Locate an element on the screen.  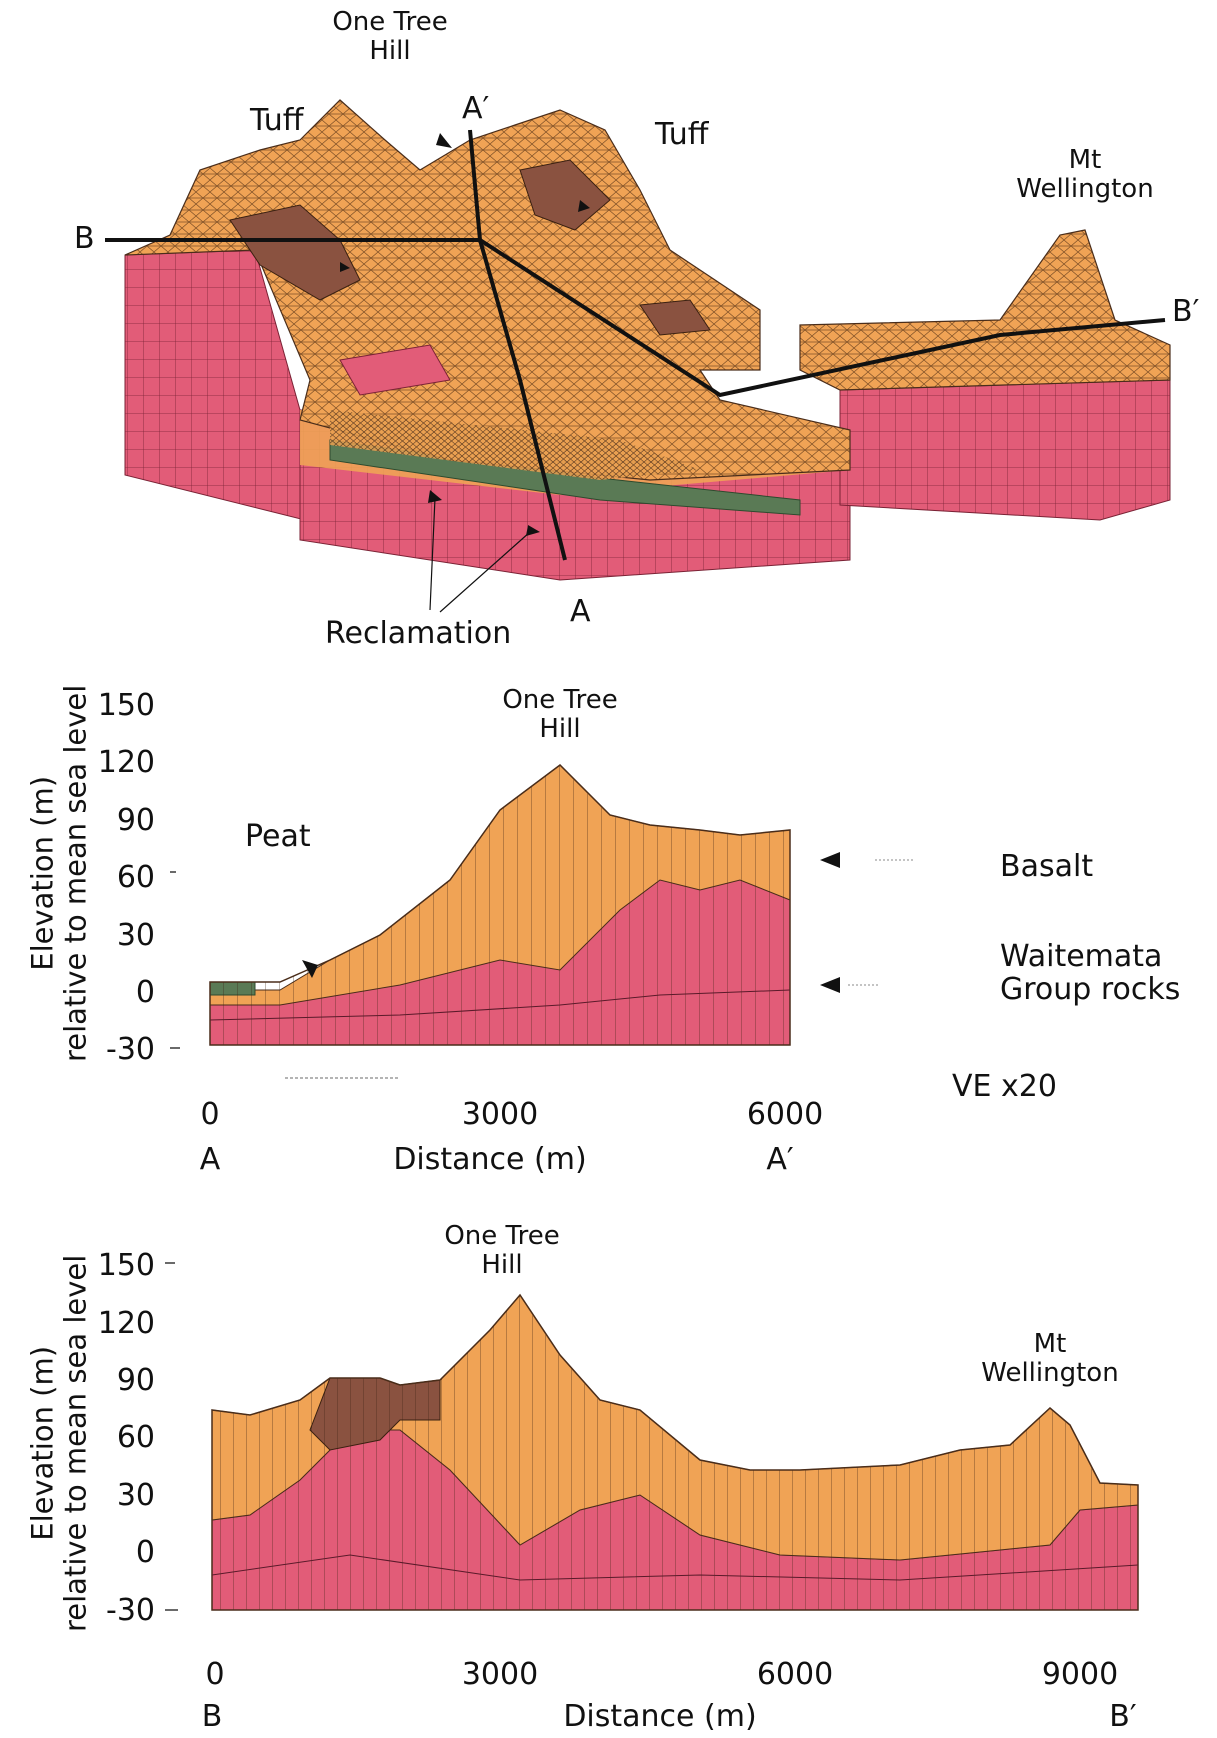
section-b-x-end-left: B is located at coordinates (212, 1716).